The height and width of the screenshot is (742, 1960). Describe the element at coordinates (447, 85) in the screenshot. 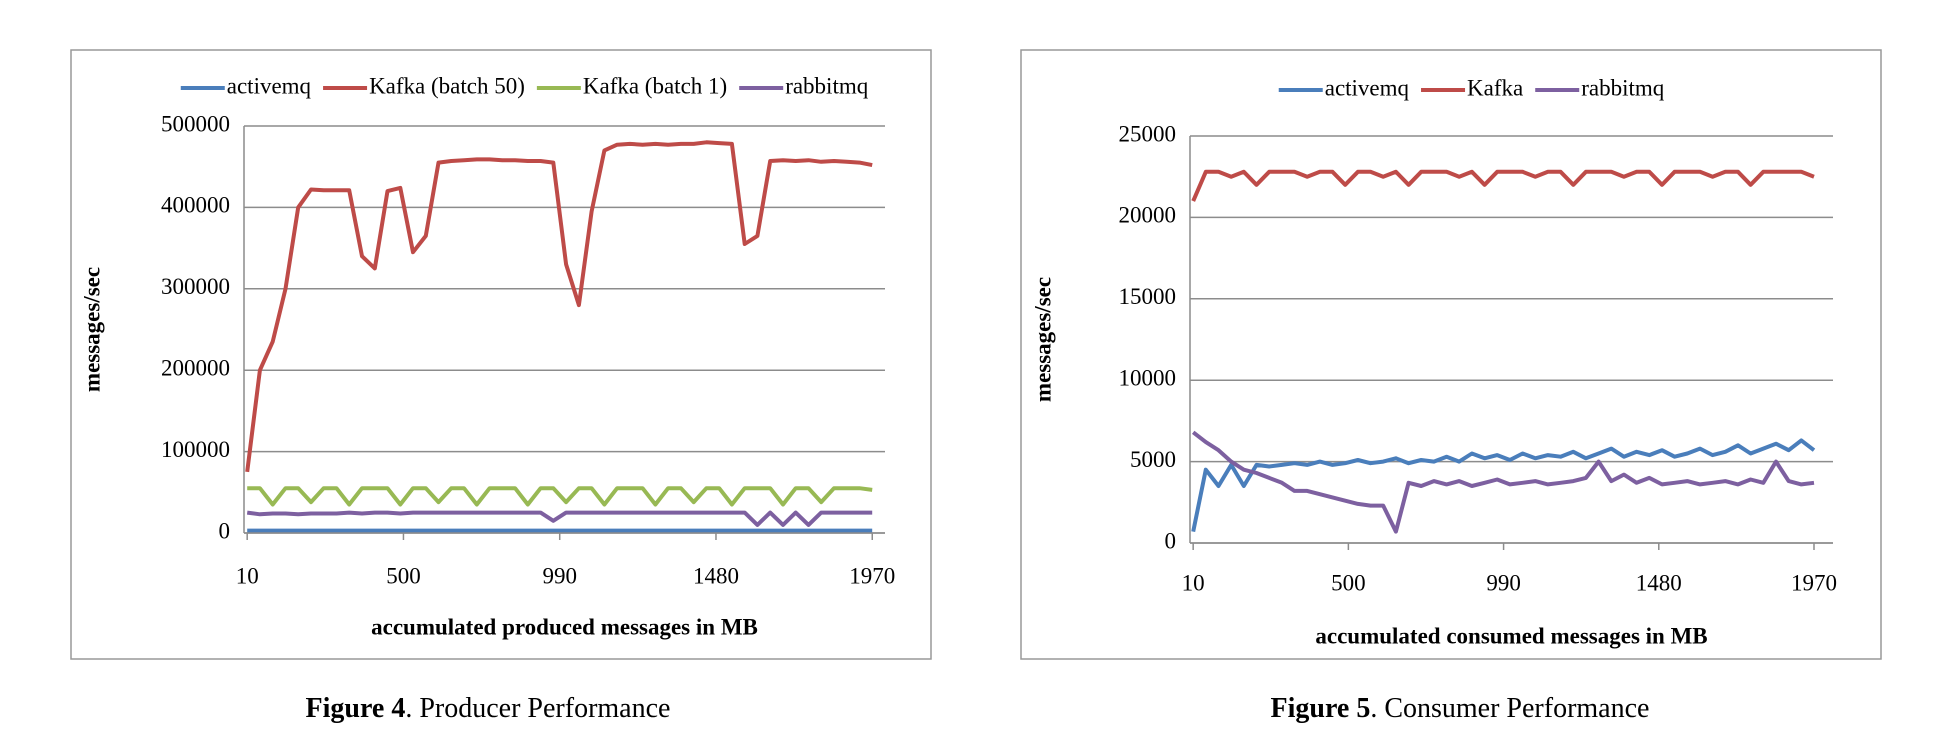

I see `legend-label: Kafka (batch 50)` at that location.